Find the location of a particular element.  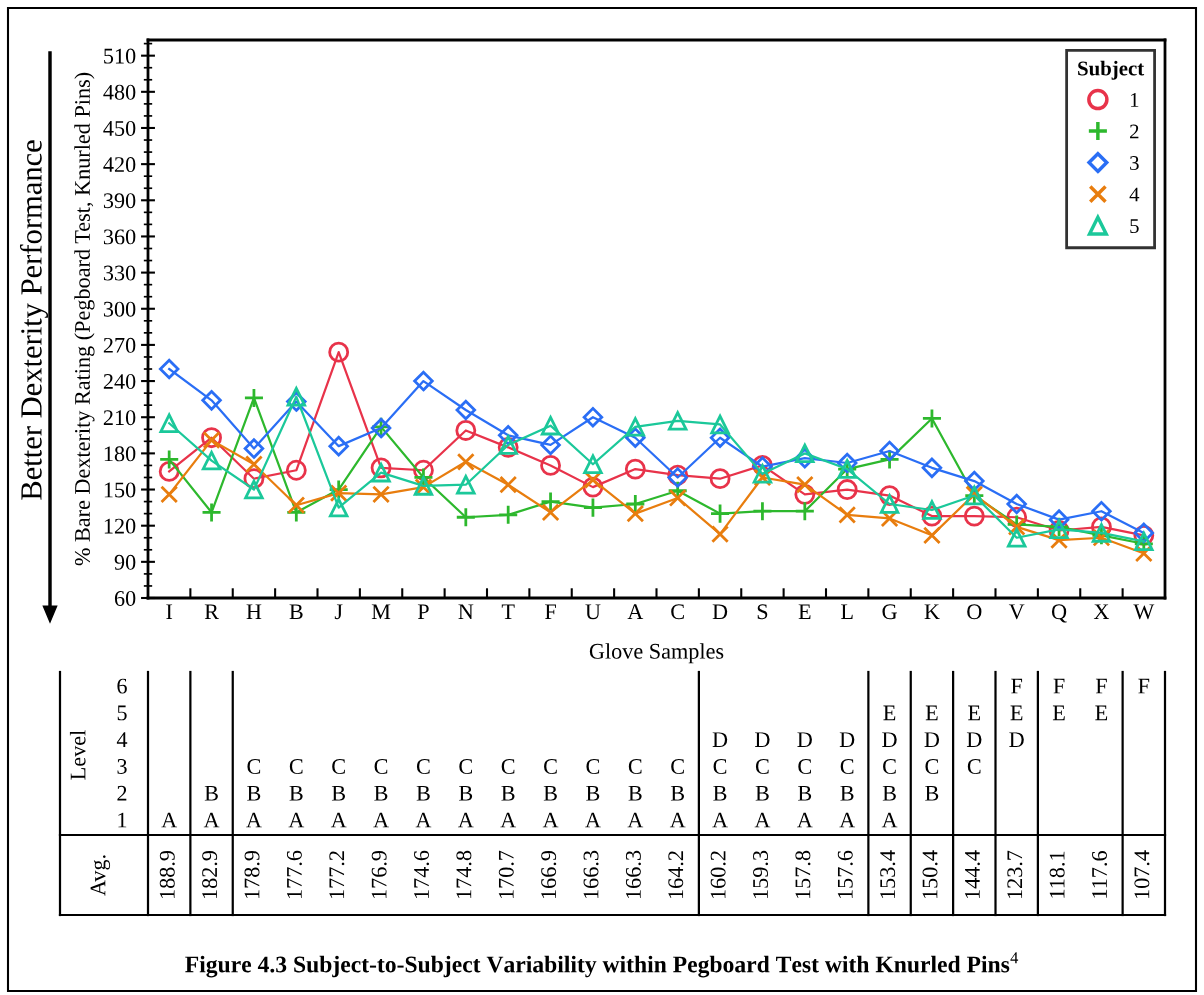

y-tick-label: 90 is located at coordinates (125, 562).